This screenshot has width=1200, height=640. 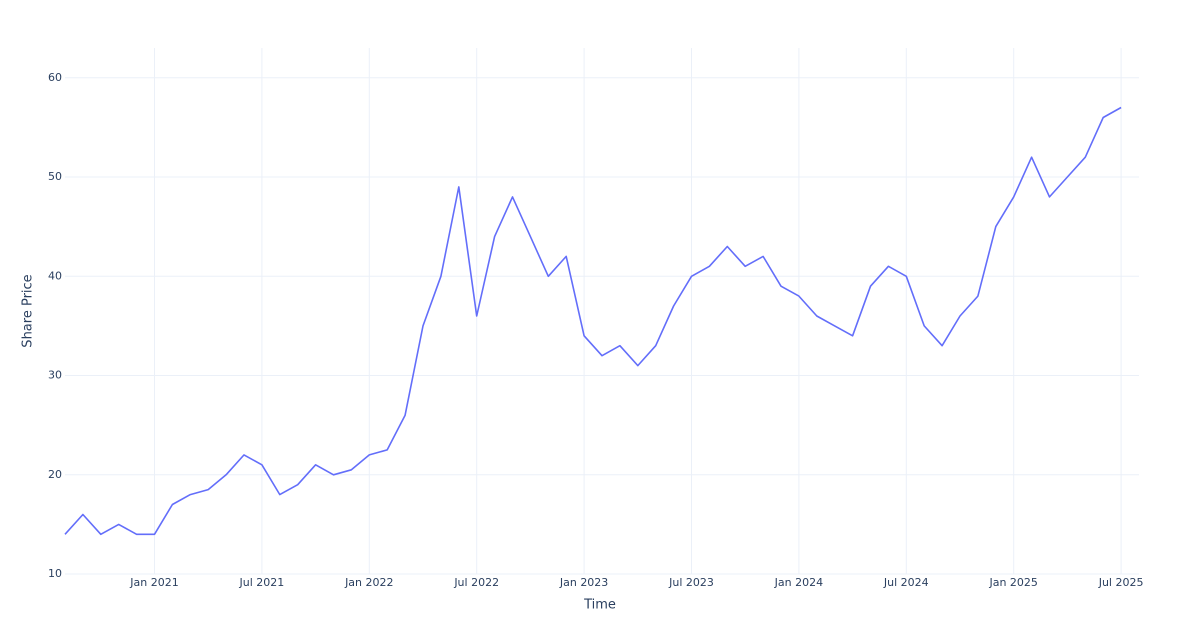 I want to click on y-tick-label: 20, so click(x=55, y=474).